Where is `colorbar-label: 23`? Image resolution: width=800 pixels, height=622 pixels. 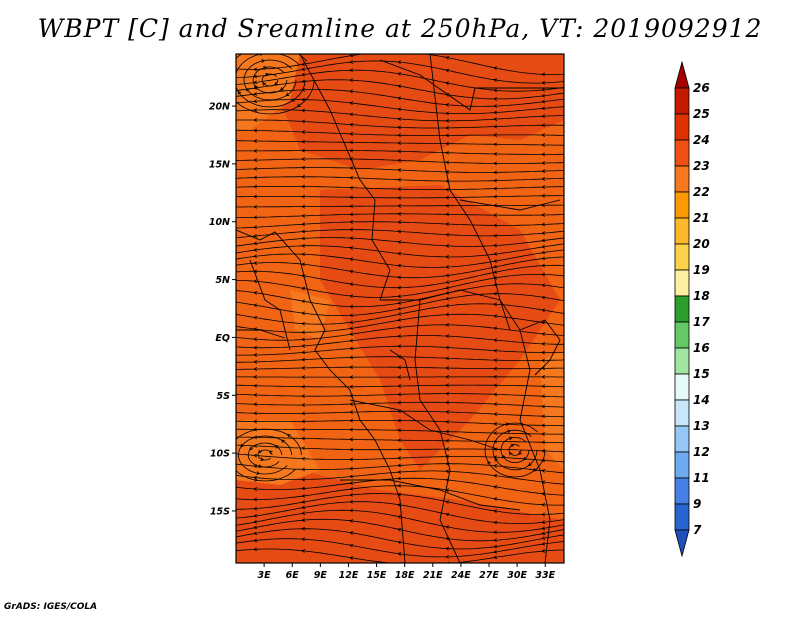
colorbar-label: 23 is located at coordinates (701, 166).